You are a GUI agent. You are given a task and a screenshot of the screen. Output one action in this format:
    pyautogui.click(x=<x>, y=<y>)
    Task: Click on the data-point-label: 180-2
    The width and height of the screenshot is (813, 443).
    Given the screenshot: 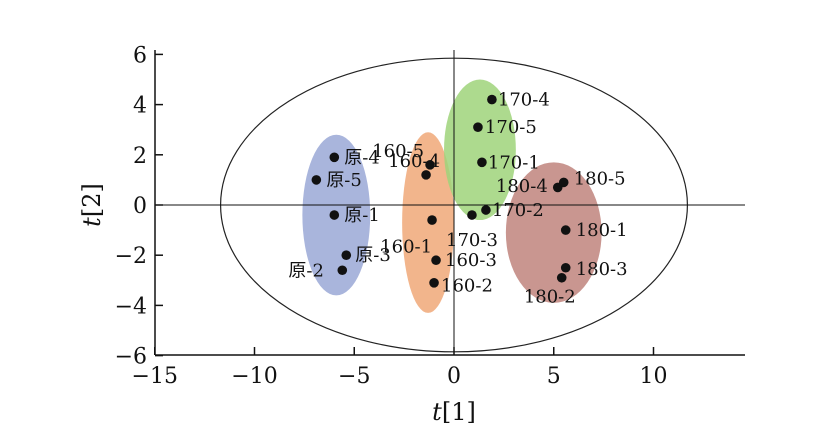 What is the action you would take?
    pyautogui.click(x=550, y=297)
    